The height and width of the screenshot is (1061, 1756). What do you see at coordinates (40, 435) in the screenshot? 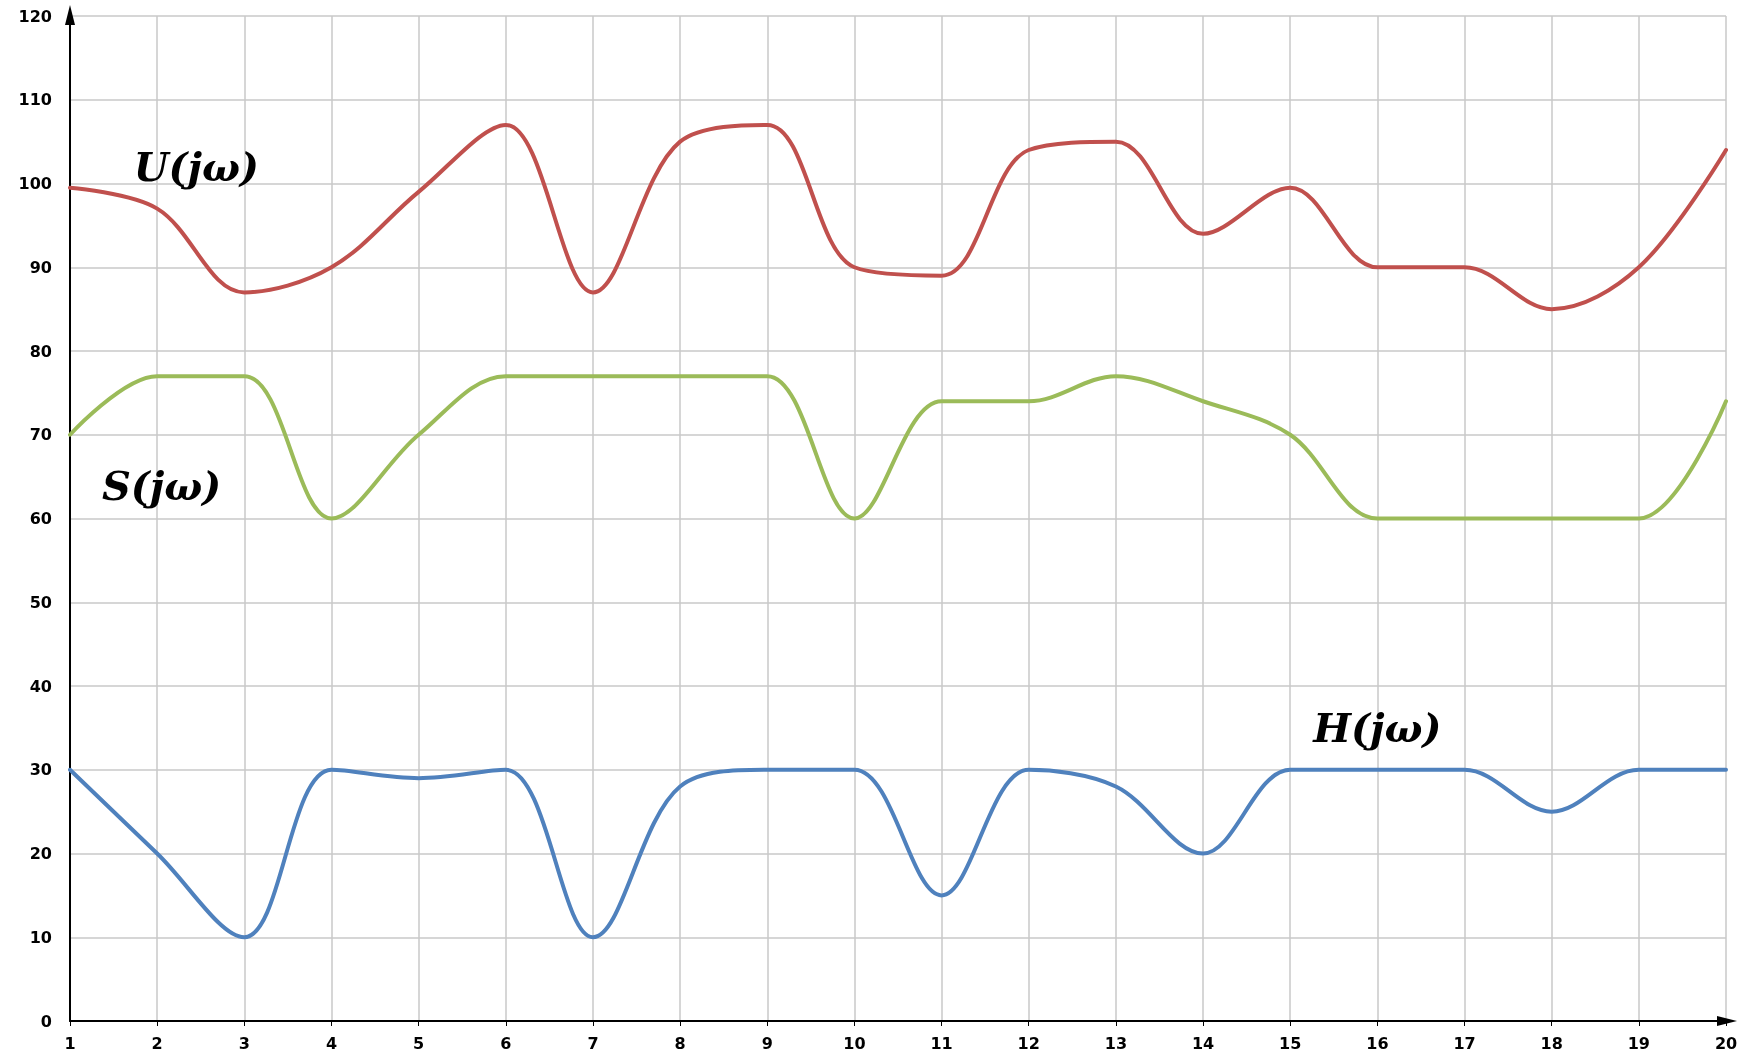
I see `y-tick-label: 70` at bounding box center [40, 435].